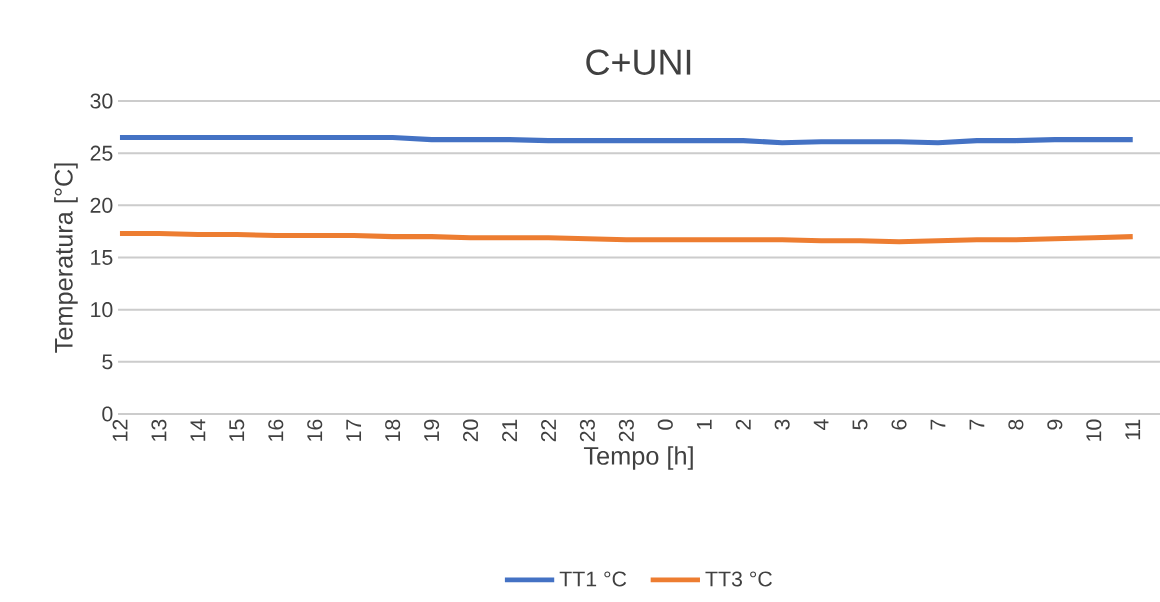 This screenshot has width=1160, height=602. I want to click on x-tick-label: 1, so click(704, 424).